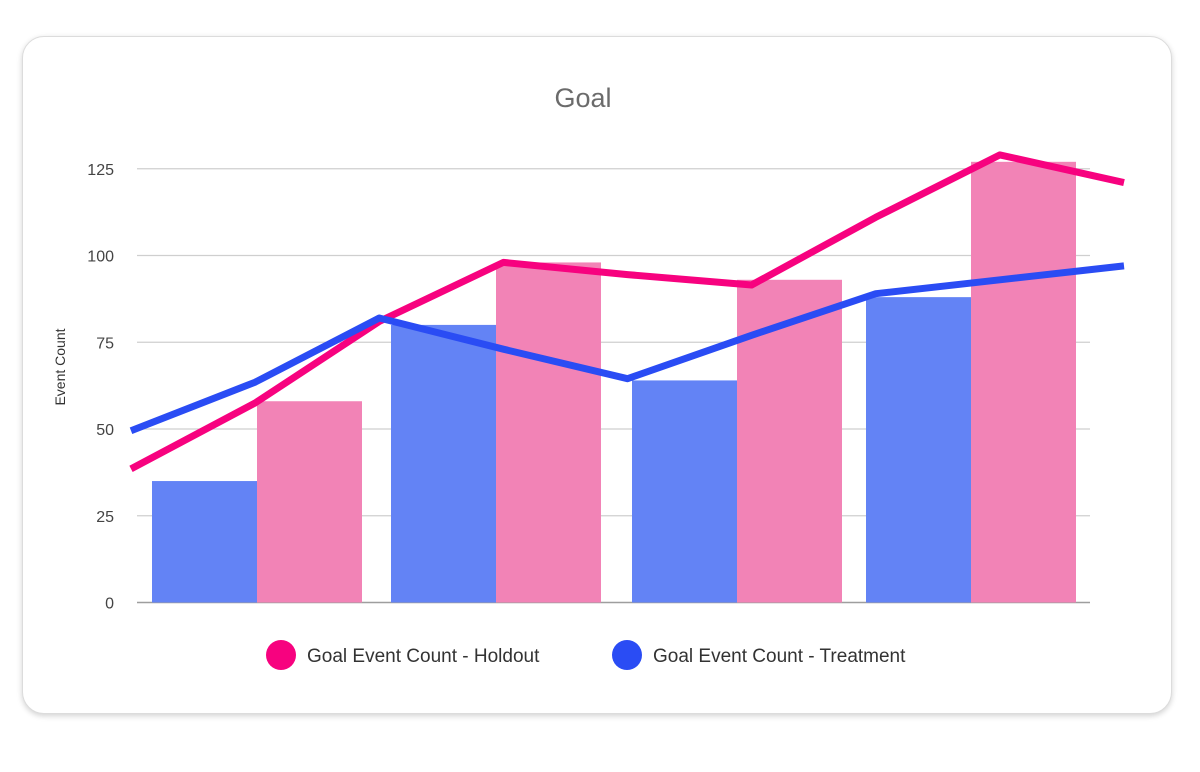  I want to click on y-tick-label: 100, so click(100, 257).